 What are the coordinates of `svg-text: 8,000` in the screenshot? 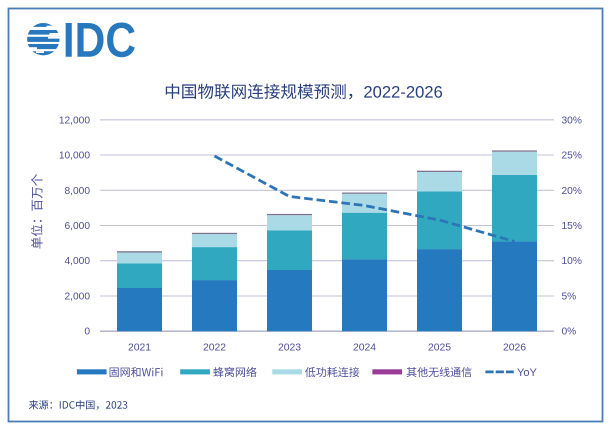 It's located at (78, 191).